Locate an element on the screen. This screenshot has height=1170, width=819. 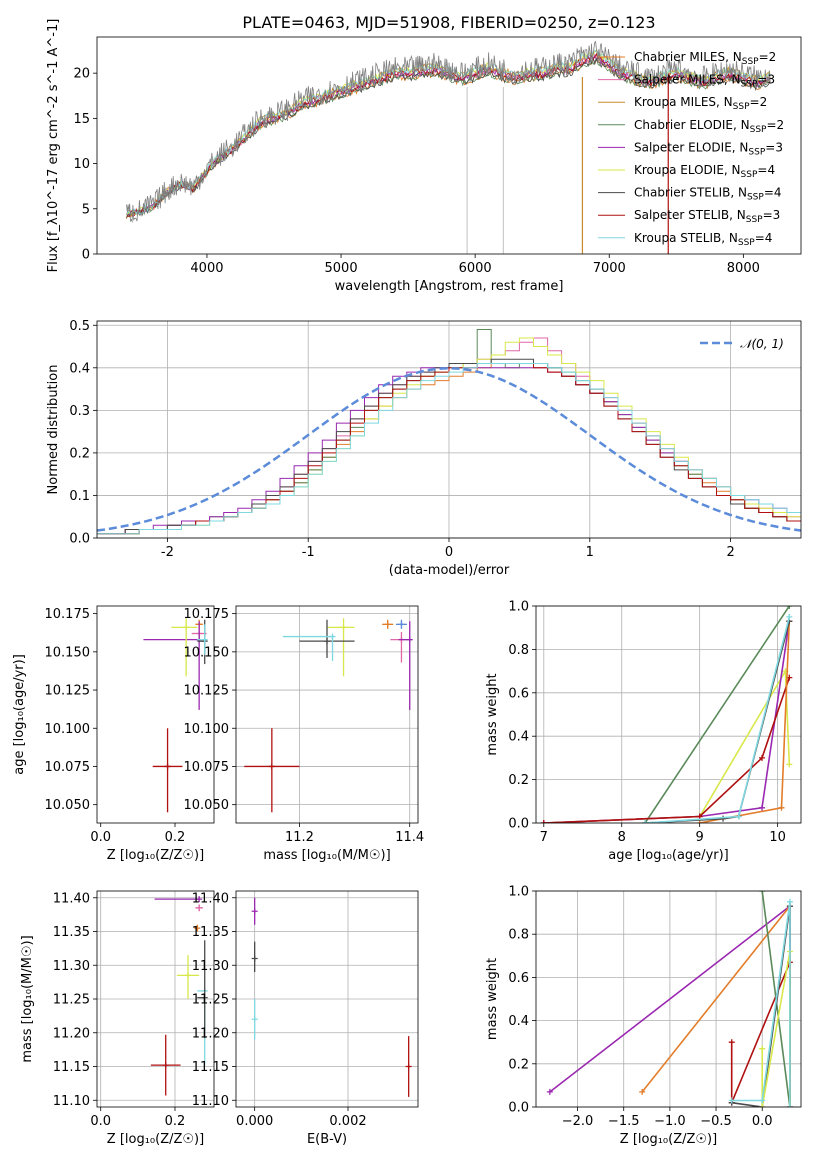
x-tick-label: -2 is located at coordinates (167, 552).